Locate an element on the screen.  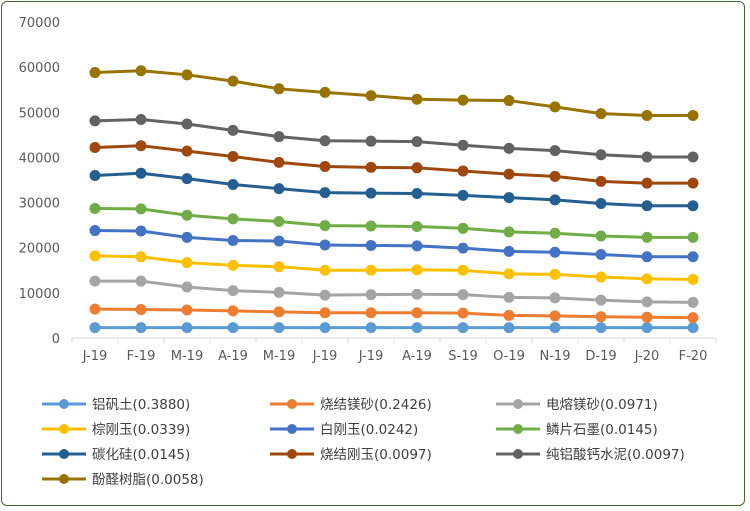
y-tick-label: 20000 is located at coordinates (39, 249).